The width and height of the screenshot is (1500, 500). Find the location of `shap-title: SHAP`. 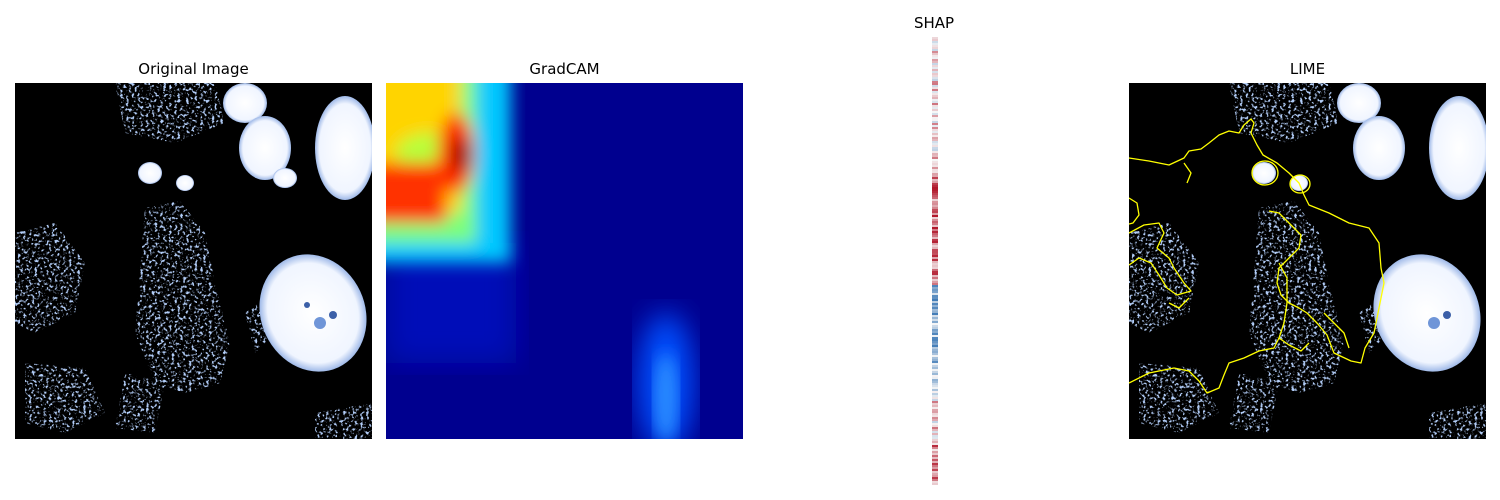

shap-title: SHAP is located at coordinates (934, 23).